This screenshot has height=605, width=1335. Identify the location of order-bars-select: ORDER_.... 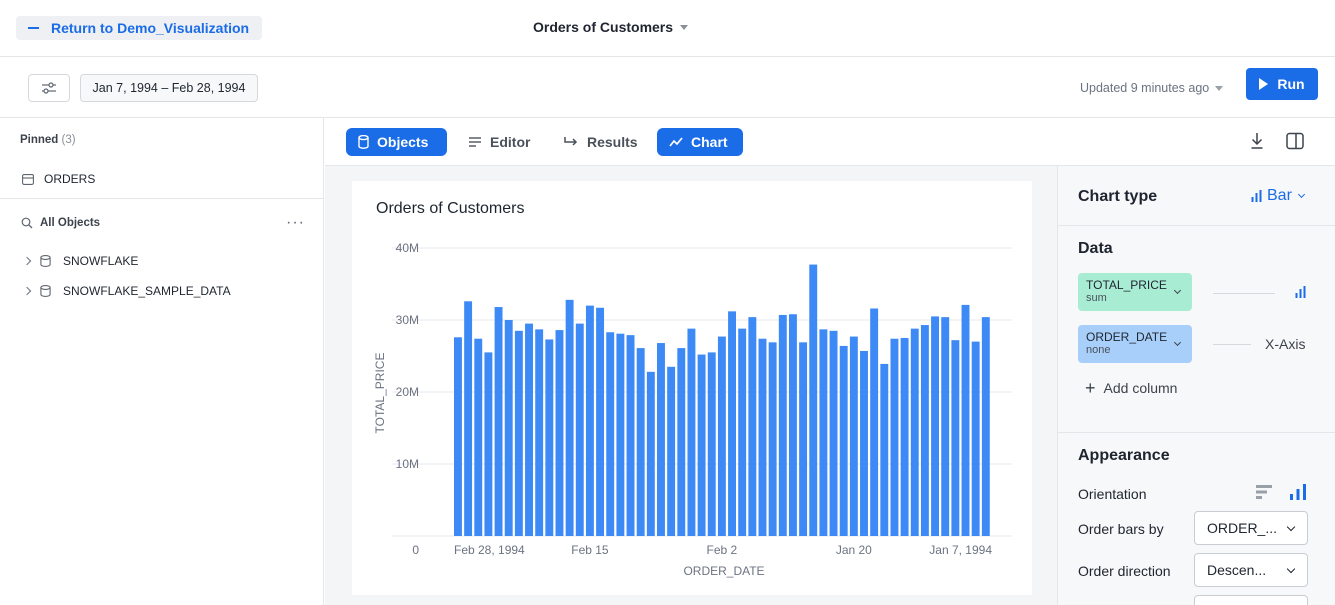
(1251, 528).